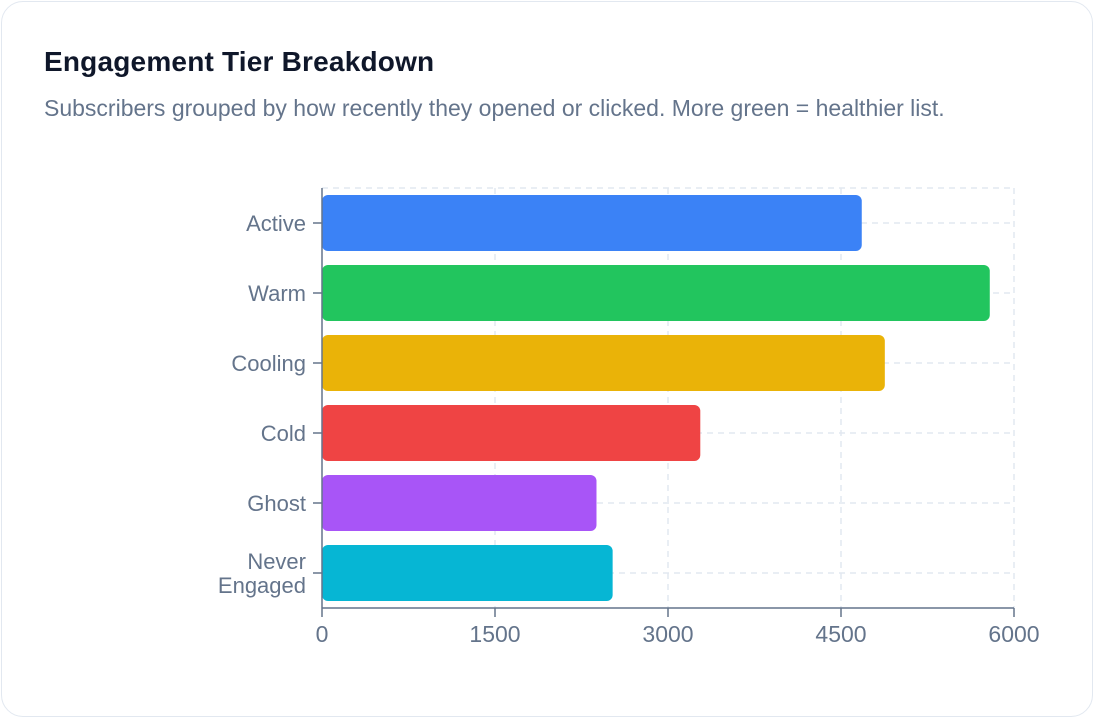 The height and width of the screenshot is (720, 1096). Describe the element at coordinates (262, 573) in the screenshot. I see `y-tick-label: Never Engaged` at that location.